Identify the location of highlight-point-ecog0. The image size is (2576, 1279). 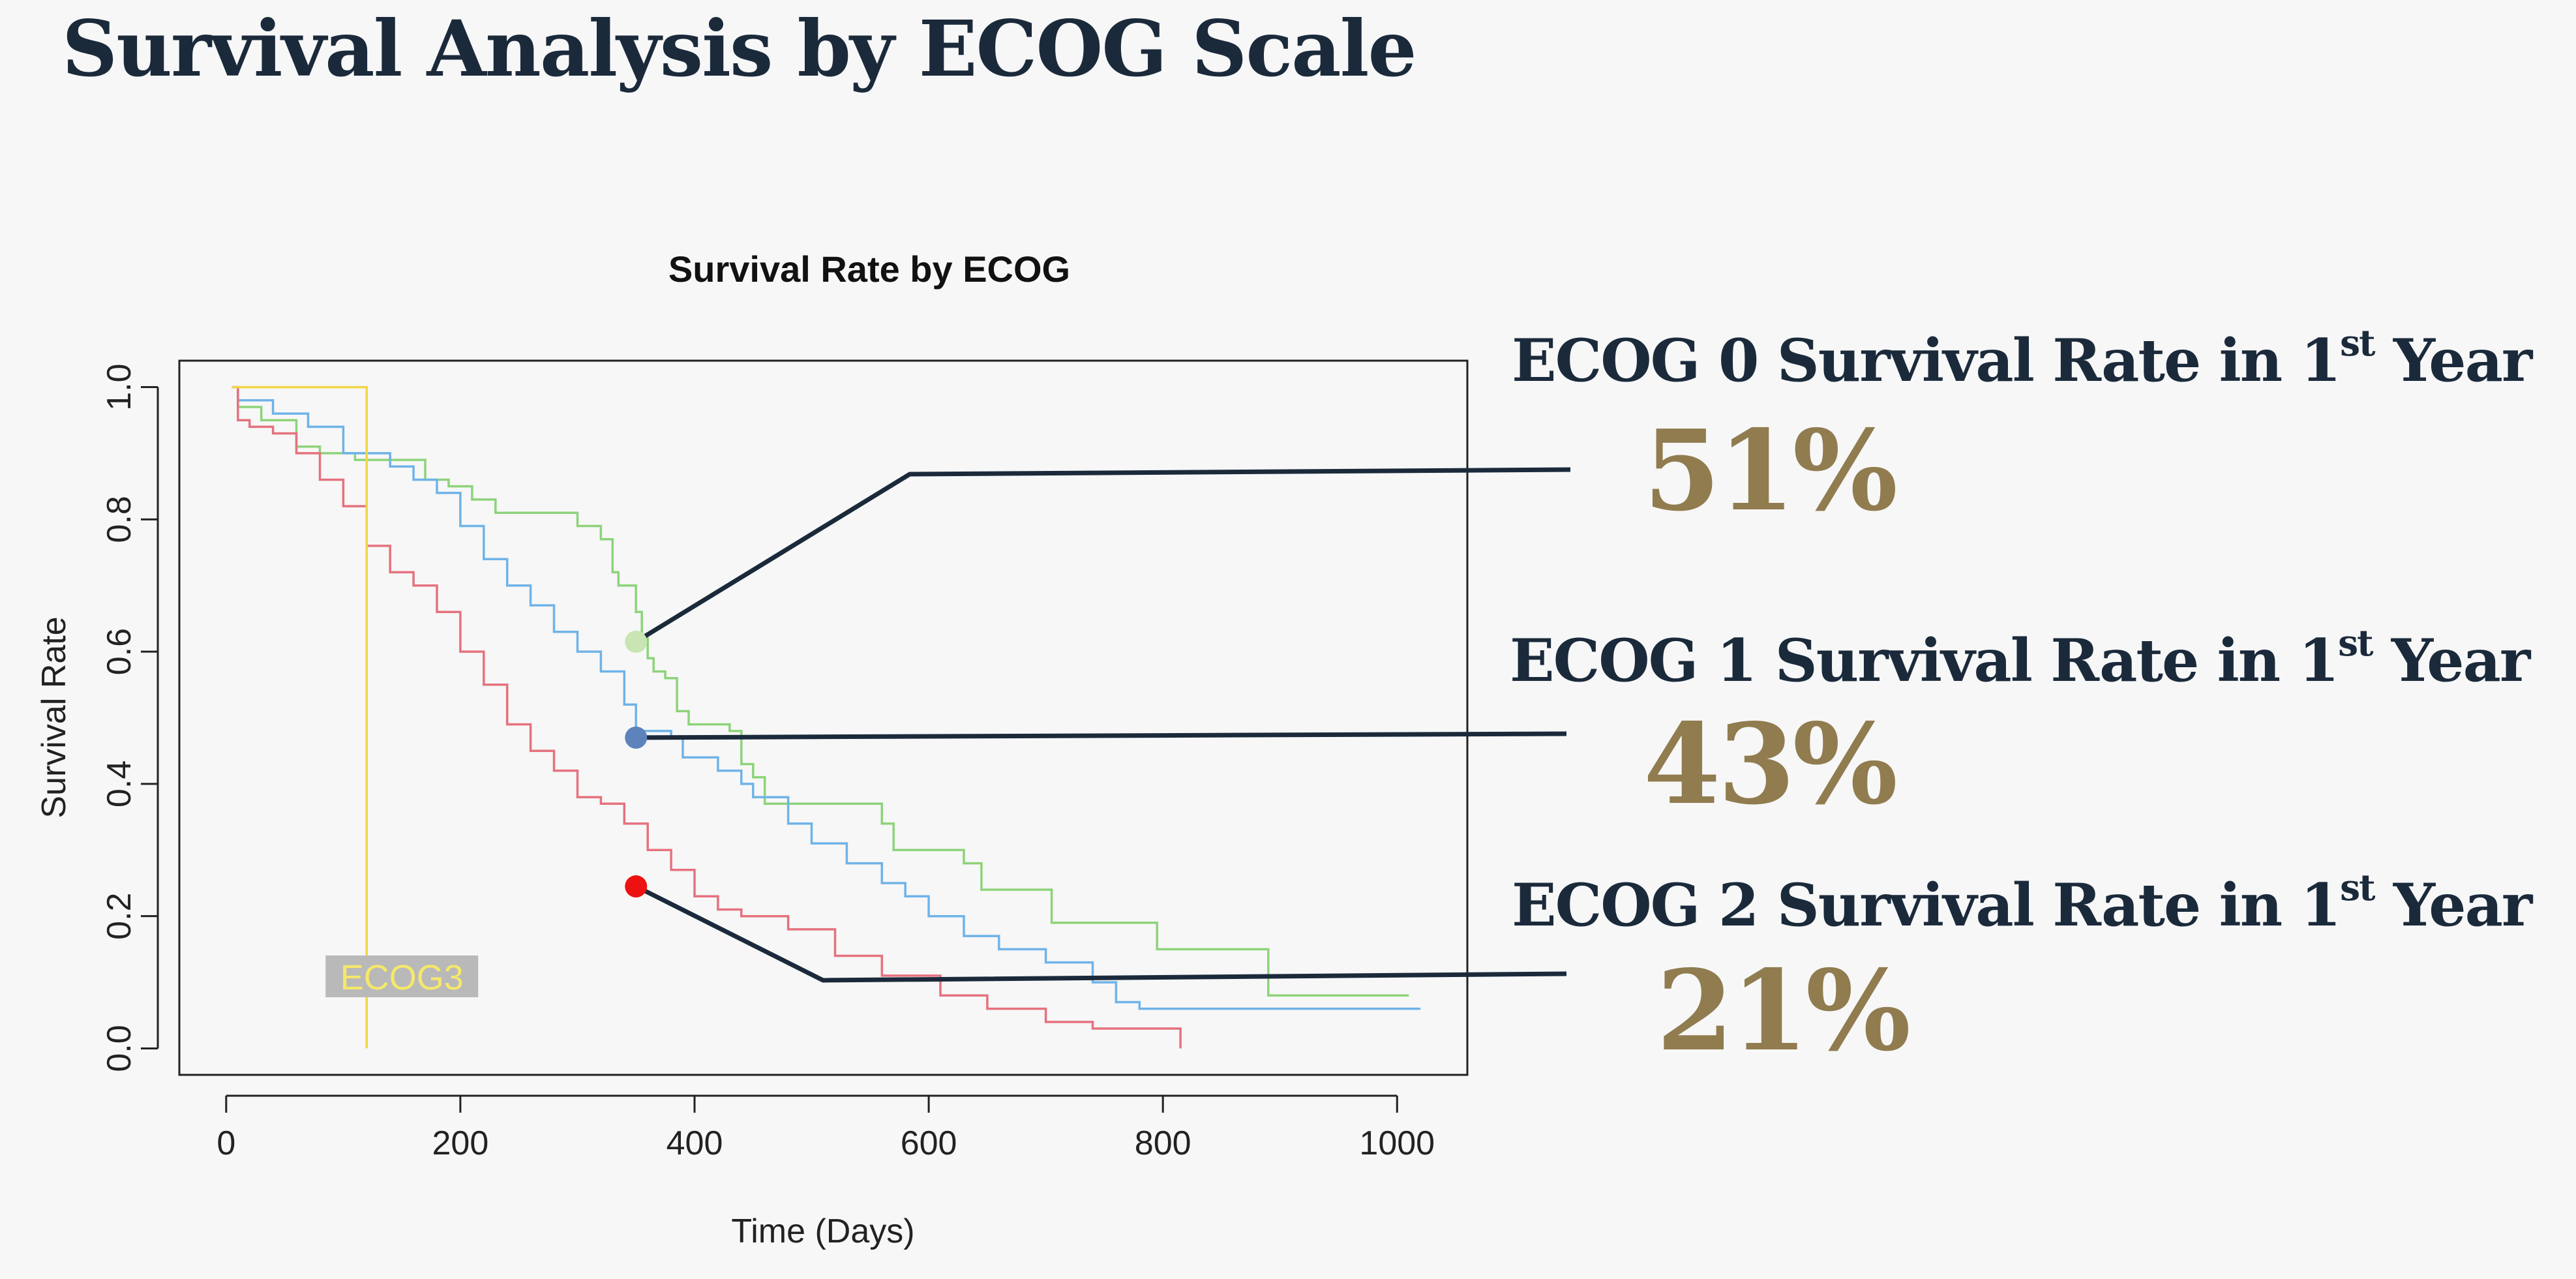
(636, 641).